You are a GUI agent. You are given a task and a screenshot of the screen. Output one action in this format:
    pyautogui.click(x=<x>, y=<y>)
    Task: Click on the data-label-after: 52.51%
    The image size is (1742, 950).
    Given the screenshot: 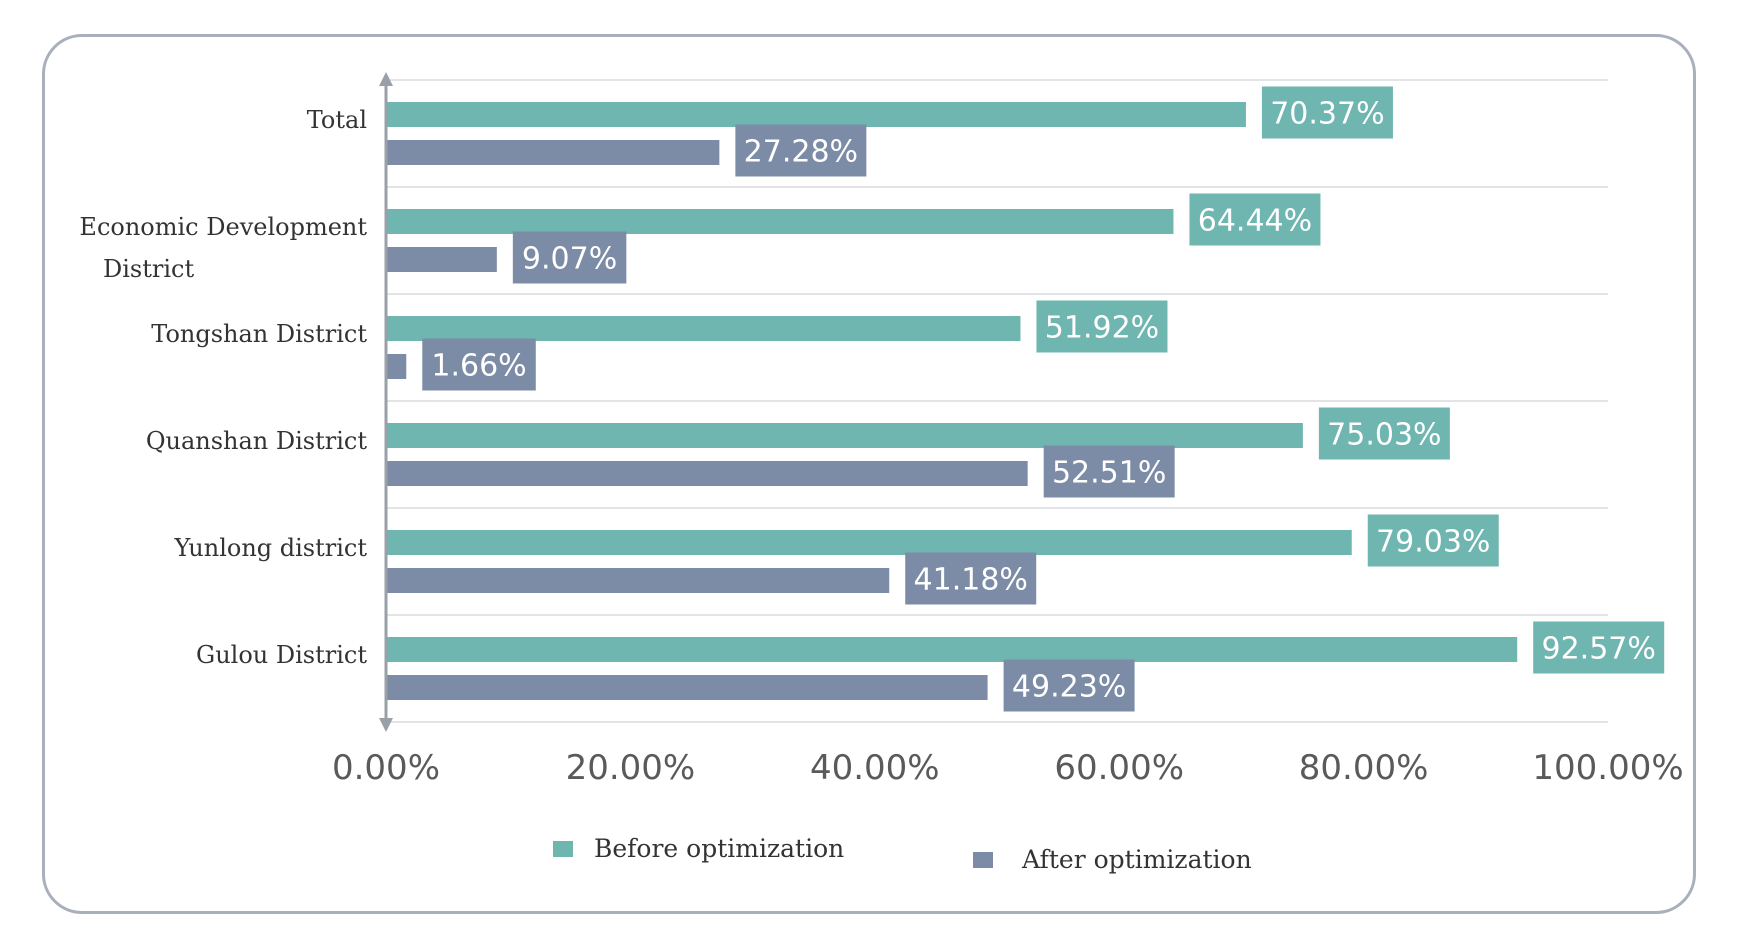 What is the action you would take?
    pyautogui.click(x=1109, y=473)
    